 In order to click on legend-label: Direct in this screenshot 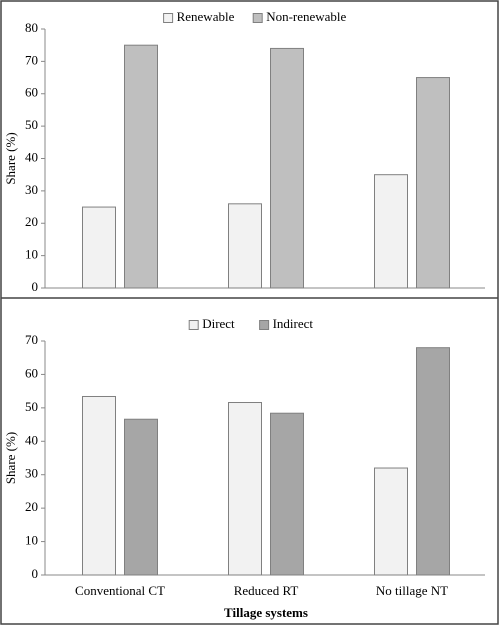, I will do `click(218, 323)`.